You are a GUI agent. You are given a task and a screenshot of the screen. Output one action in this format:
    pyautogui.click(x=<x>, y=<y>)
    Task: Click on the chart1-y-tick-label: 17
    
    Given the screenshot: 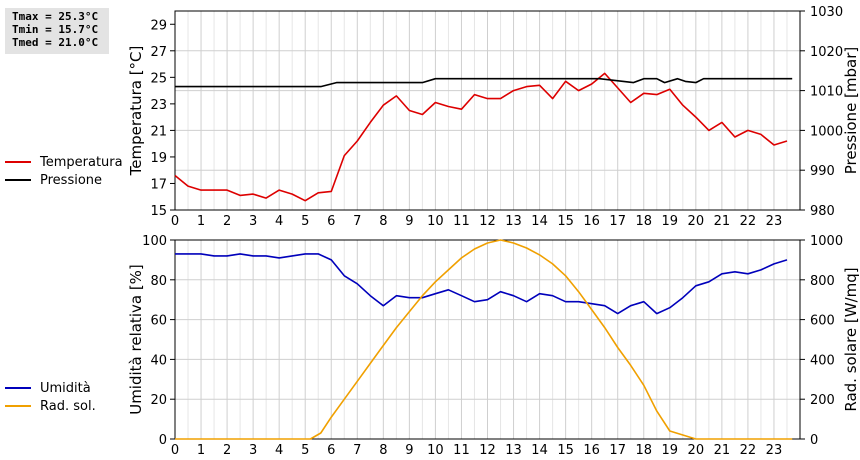 What is the action you would take?
    pyautogui.click(x=158, y=184)
    